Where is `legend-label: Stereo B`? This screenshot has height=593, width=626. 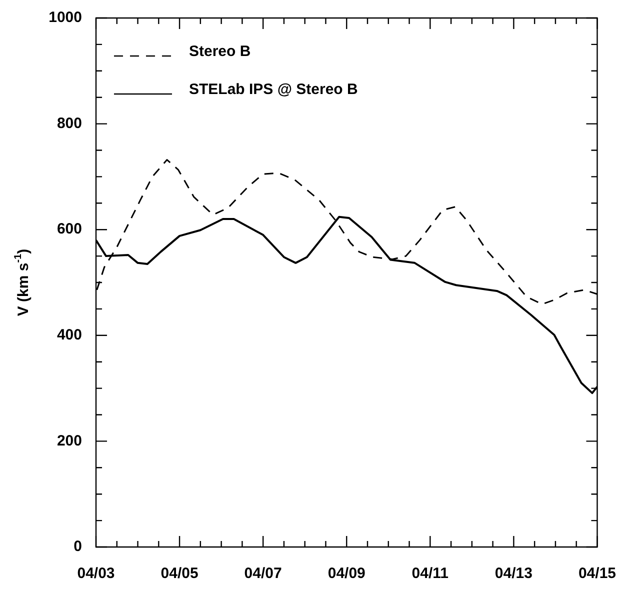 legend-label: Stereo B is located at coordinates (220, 51).